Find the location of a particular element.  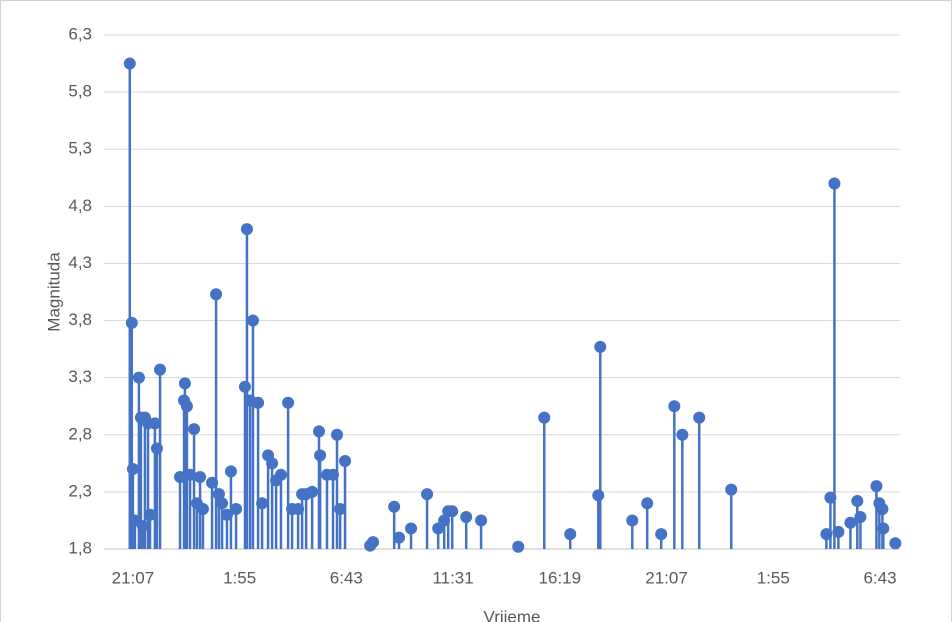

y-tick-label: 3,8 is located at coordinates (80, 319).